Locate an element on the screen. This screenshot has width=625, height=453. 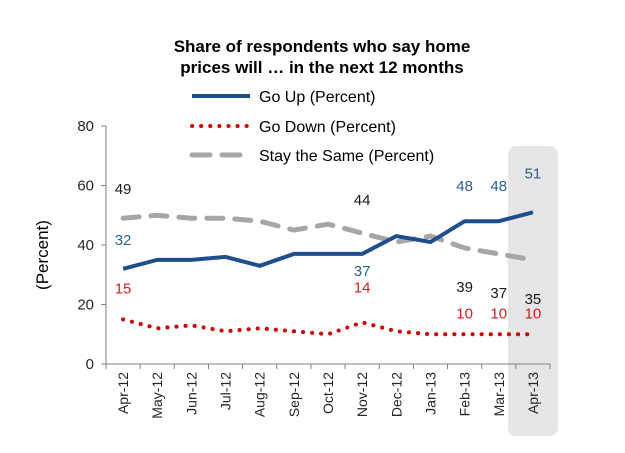
y-tick-label: 60 is located at coordinates (85, 186).